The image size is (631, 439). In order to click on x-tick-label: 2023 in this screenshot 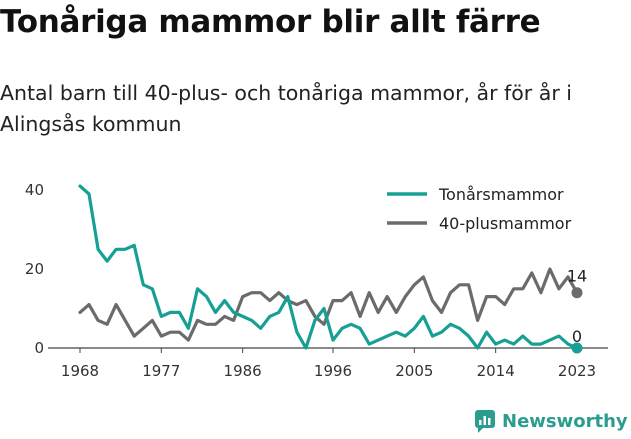, I will do `click(577, 371)`.